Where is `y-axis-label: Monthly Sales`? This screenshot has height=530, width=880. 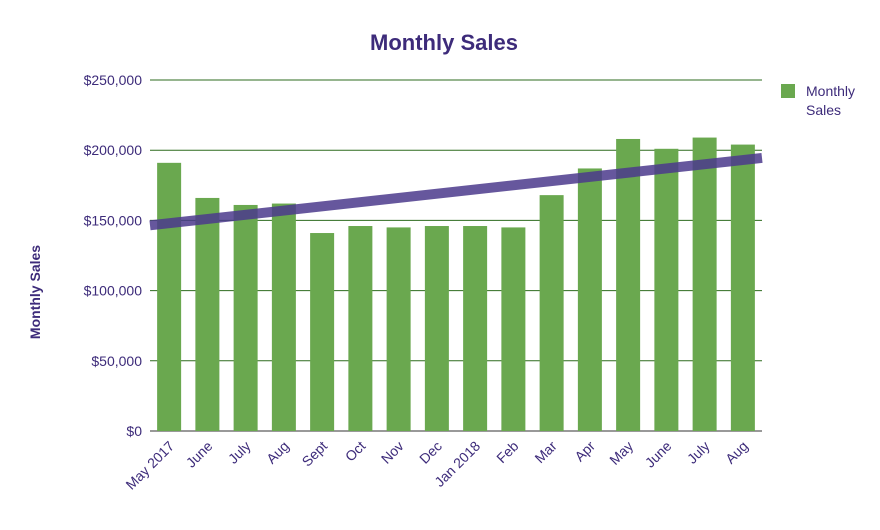
y-axis-label: Monthly Sales is located at coordinates (35, 292).